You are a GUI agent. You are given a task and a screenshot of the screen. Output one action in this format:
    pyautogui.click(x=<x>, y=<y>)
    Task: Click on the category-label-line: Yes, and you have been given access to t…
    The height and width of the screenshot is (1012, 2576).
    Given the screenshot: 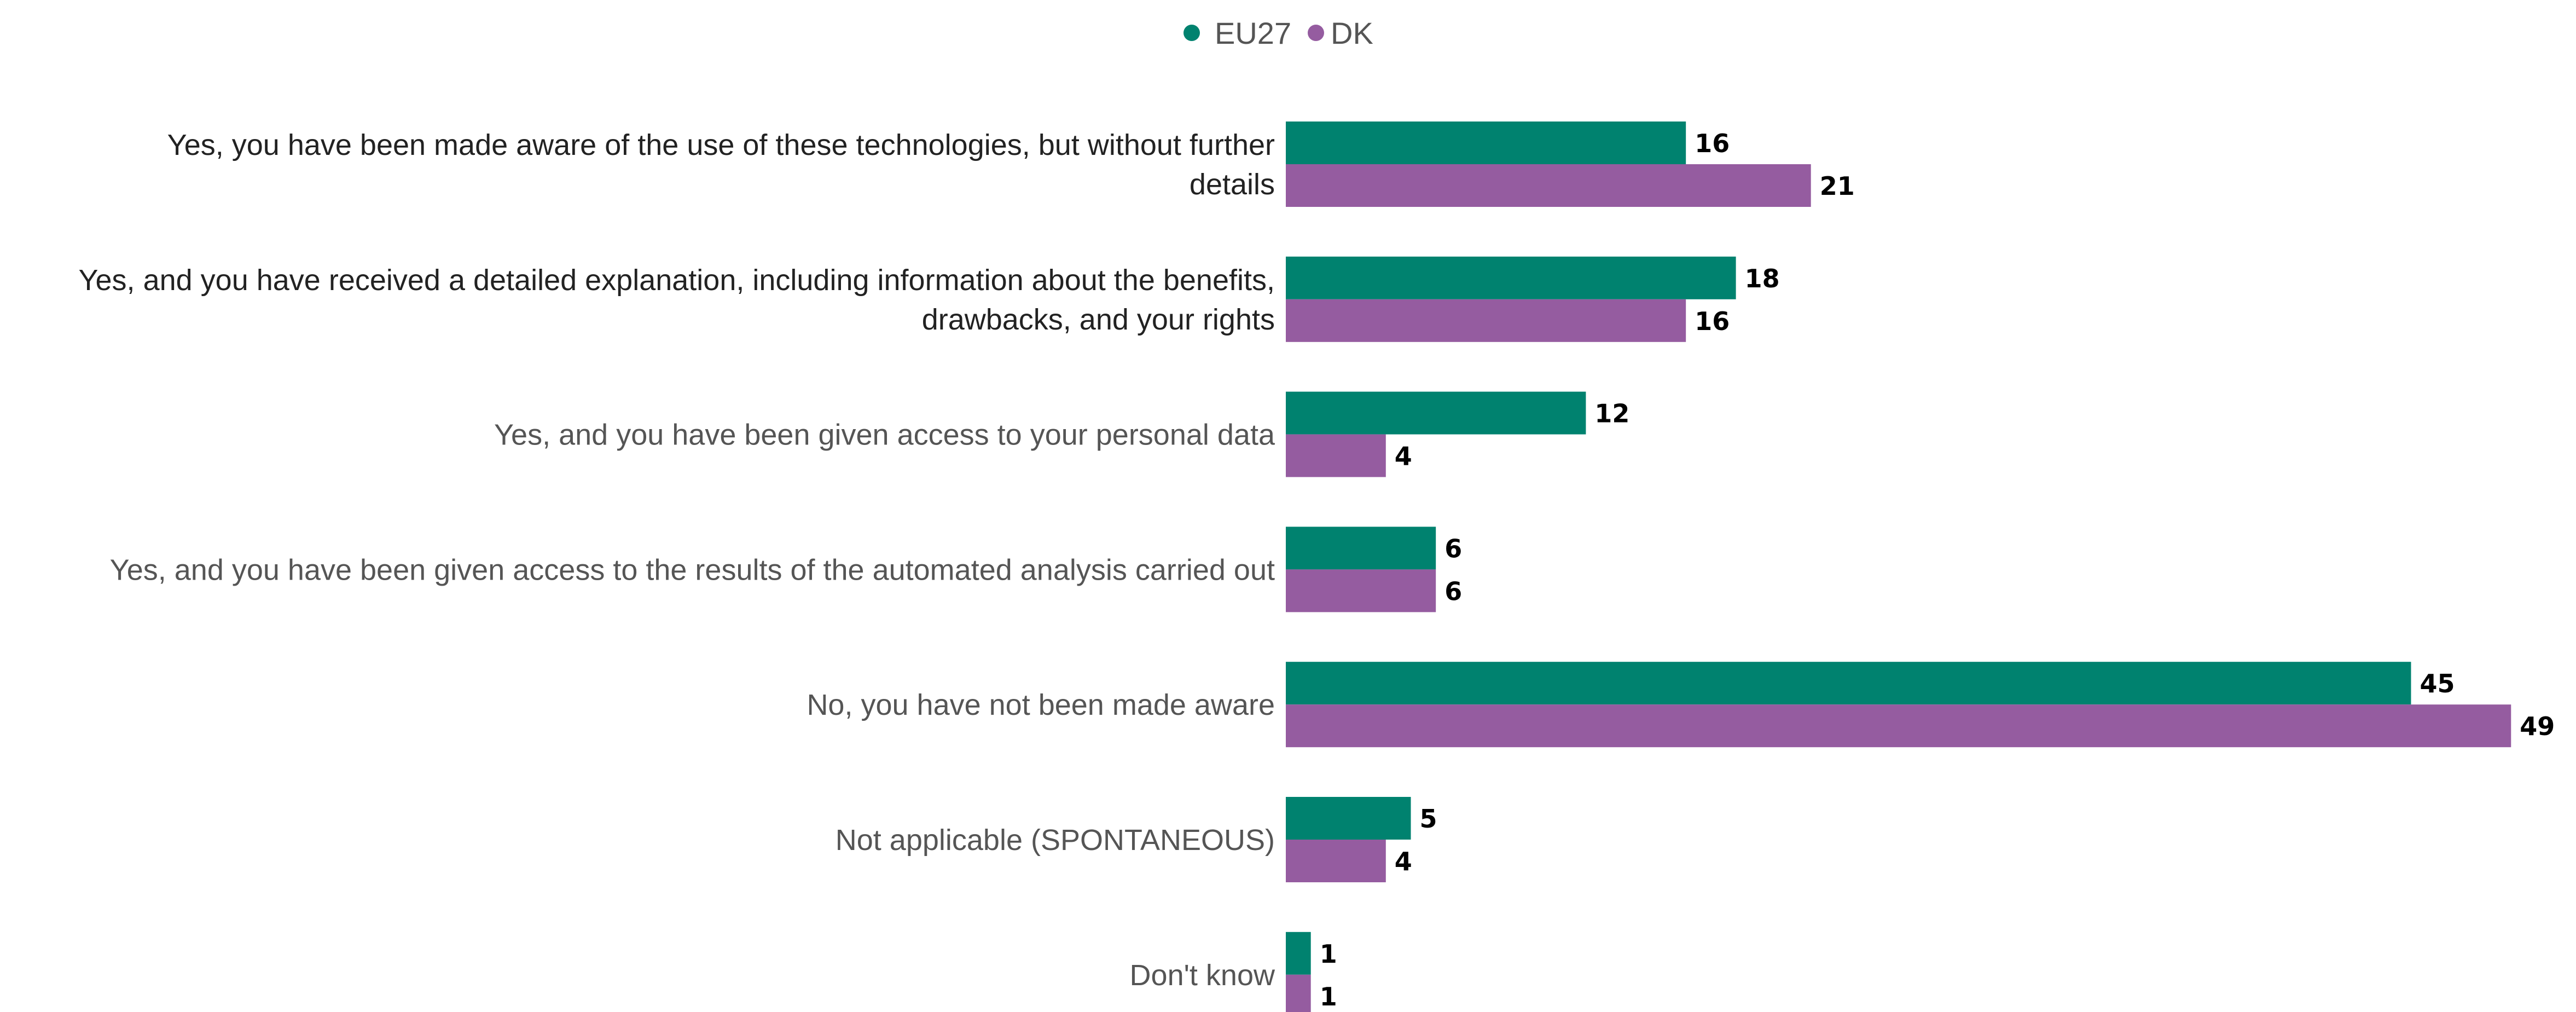 What is the action you would take?
    pyautogui.click(x=692, y=569)
    